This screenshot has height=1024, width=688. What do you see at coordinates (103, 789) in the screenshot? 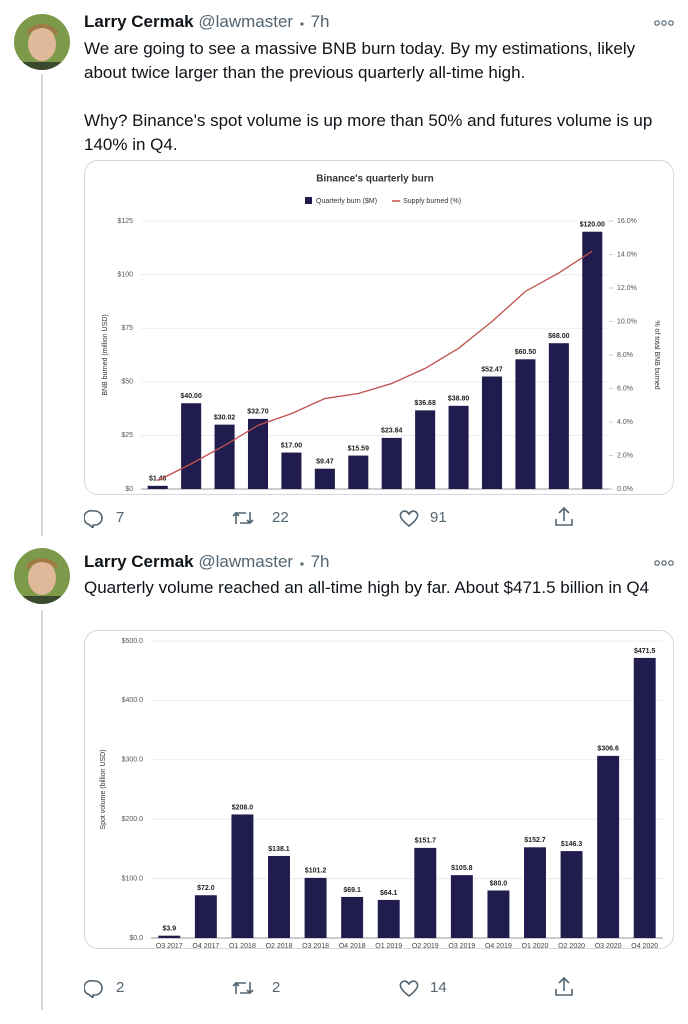
I see `y-axis-label: Spot volume (billion USD)` at bounding box center [103, 789].